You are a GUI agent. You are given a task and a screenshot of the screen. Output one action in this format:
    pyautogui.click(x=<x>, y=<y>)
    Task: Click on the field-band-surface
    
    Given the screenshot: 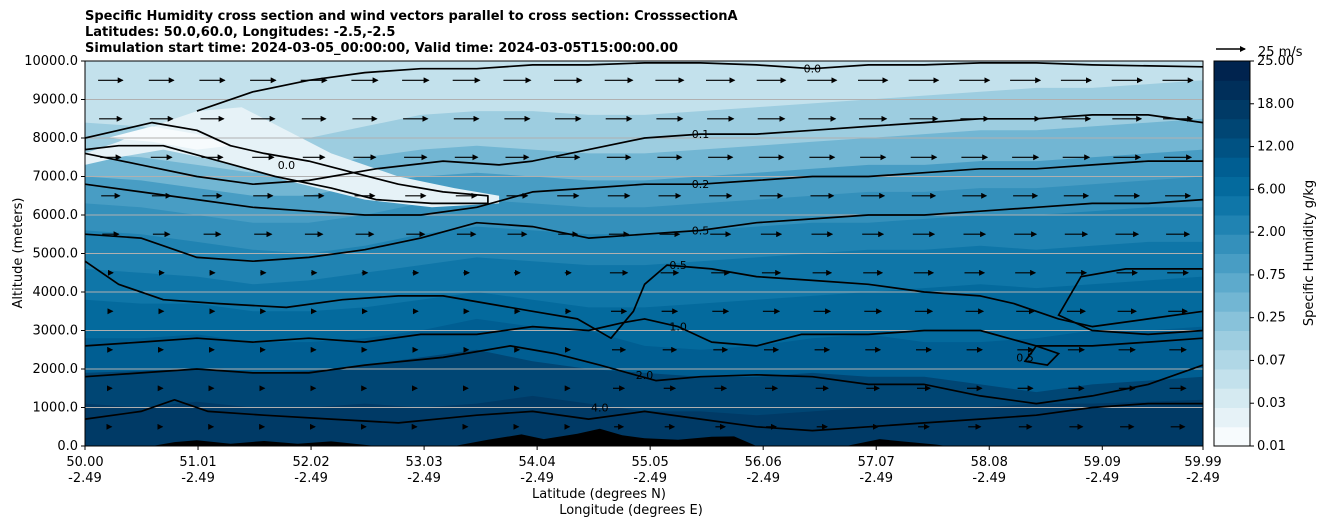 What is the action you would take?
    pyautogui.click(x=644, y=420)
    